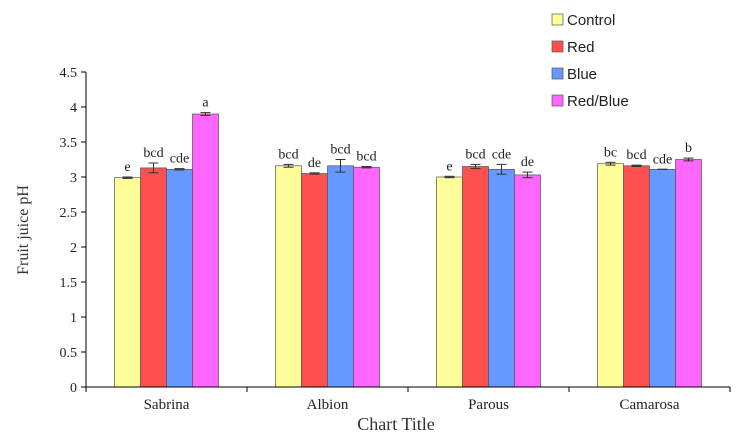 This screenshot has height=447, width=744. I want to click on bar-significance-label: b, so click(688, 148).